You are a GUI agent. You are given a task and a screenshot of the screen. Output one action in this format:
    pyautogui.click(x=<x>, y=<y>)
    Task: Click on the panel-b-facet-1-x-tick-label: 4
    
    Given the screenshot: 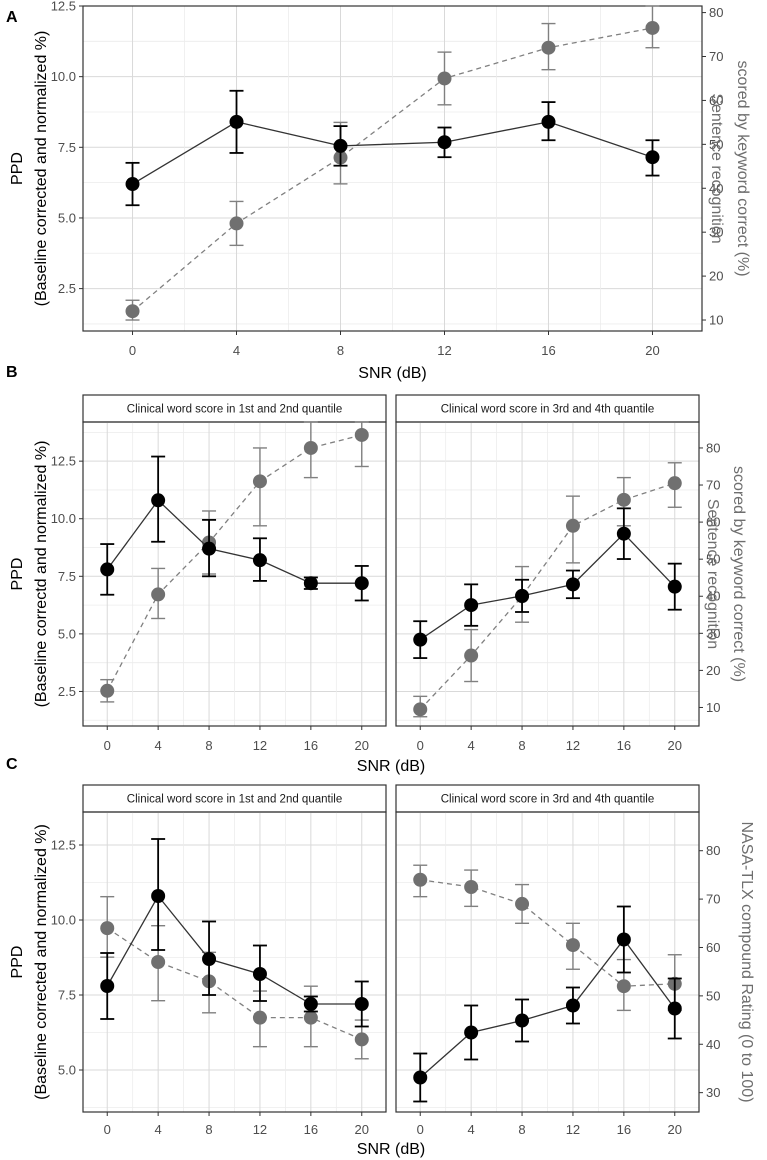 What is the action you would take?
    pyautogui.click(x=158, y=745)
    